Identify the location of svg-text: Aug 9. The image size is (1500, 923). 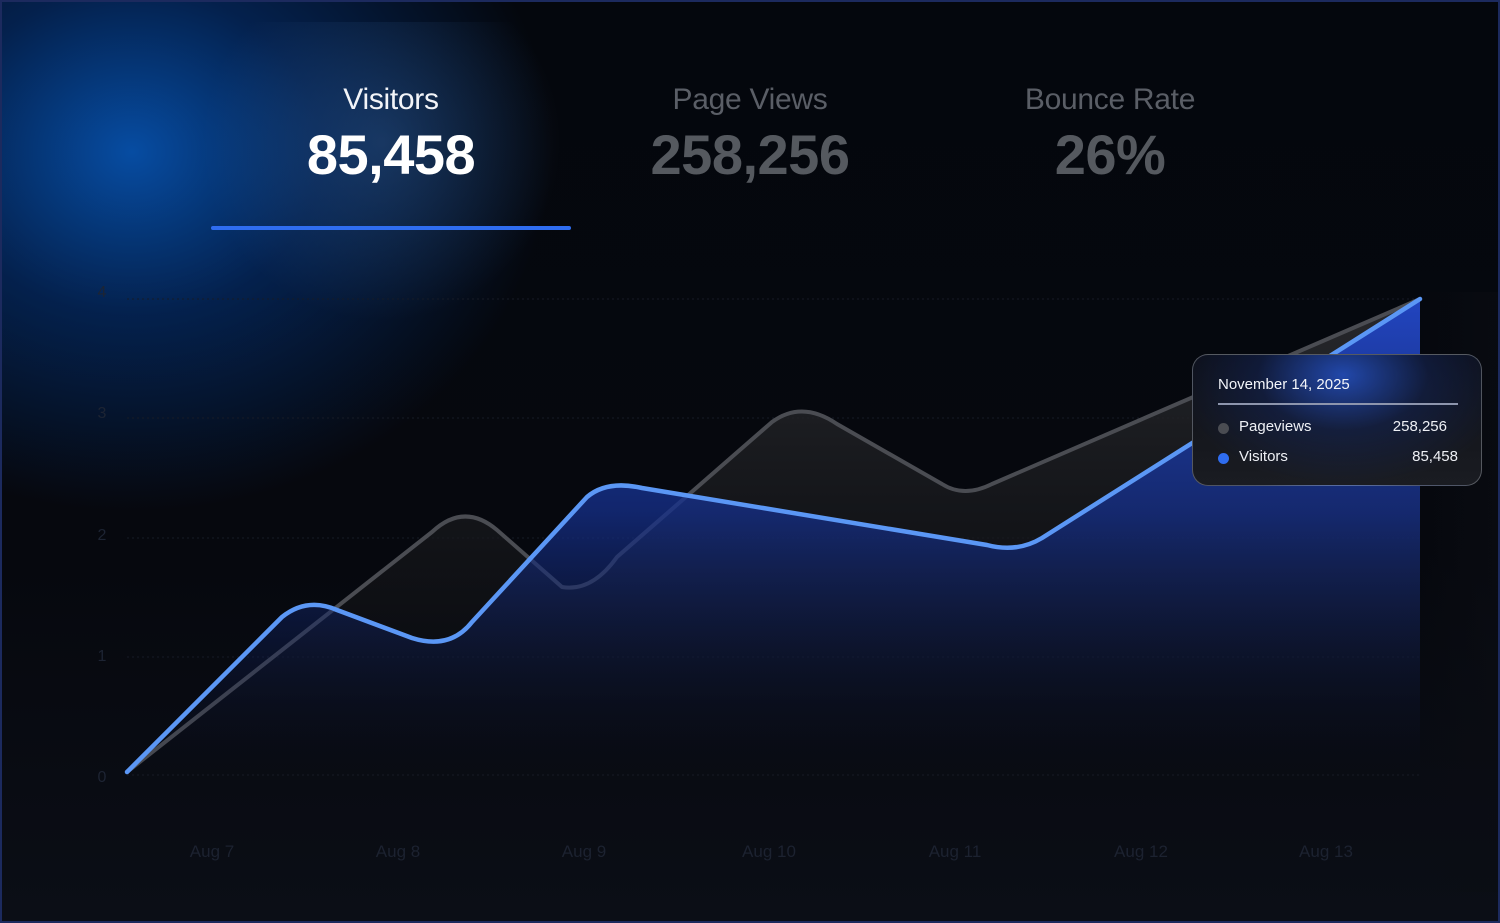
(584, 851).